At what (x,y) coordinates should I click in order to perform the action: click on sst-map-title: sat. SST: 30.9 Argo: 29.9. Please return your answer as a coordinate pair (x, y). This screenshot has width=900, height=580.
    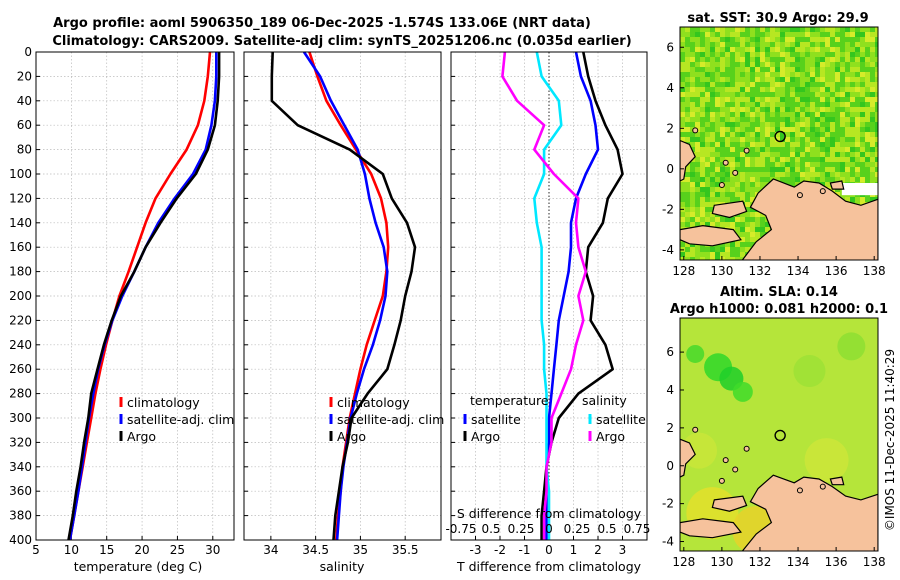
    Looking at the image, I should click on (777, 18).